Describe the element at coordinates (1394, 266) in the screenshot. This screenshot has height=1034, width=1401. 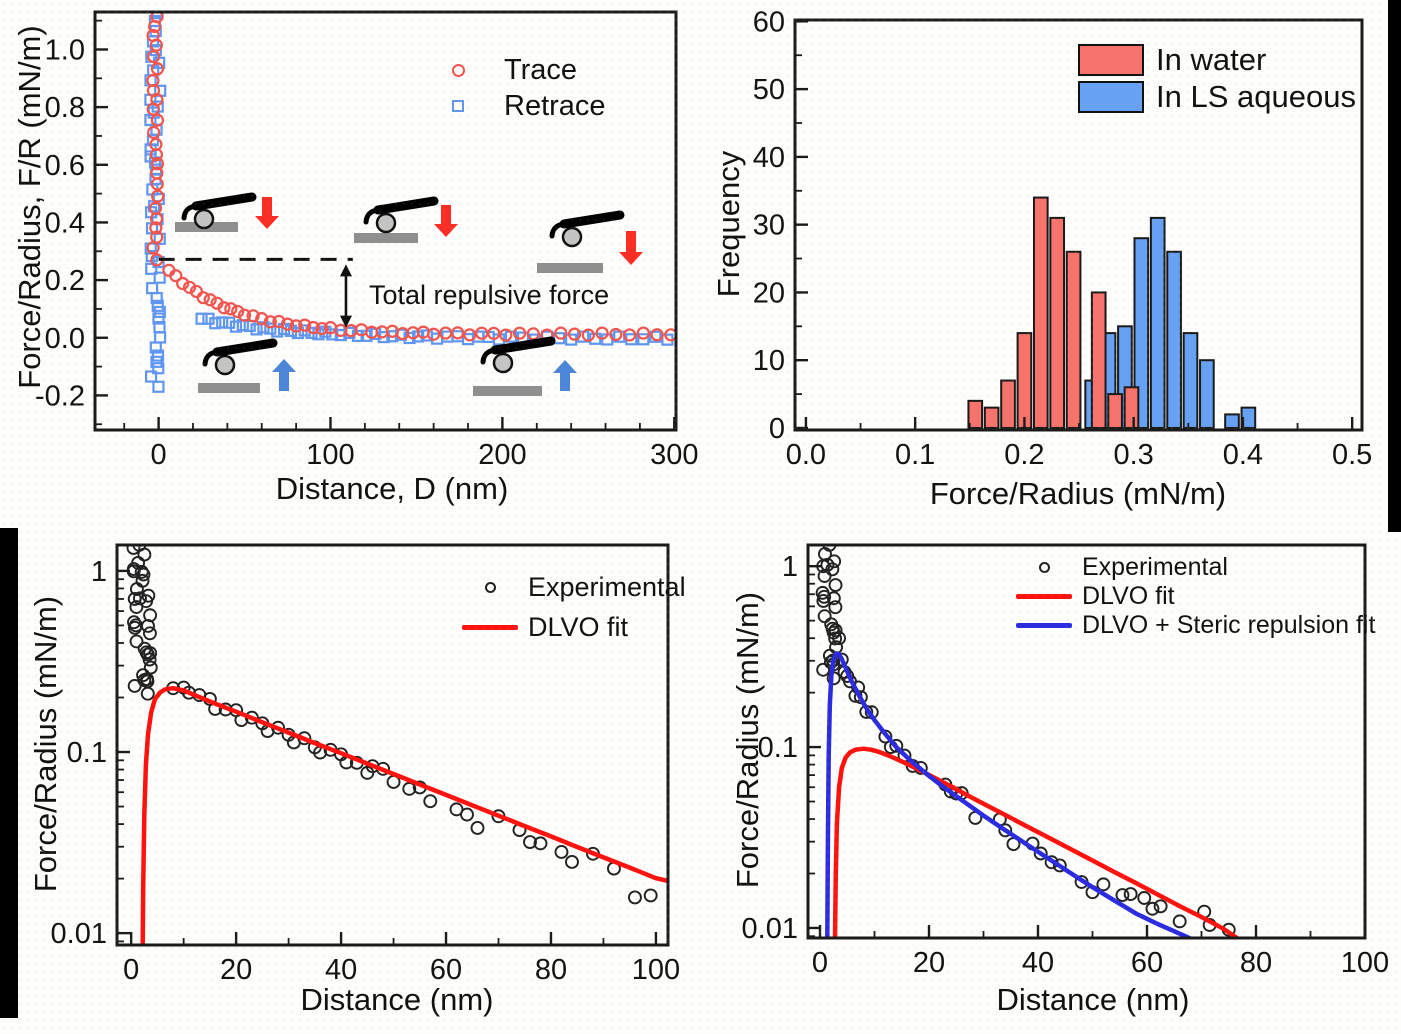
I see `scan-edge-artifact-right` at that location.